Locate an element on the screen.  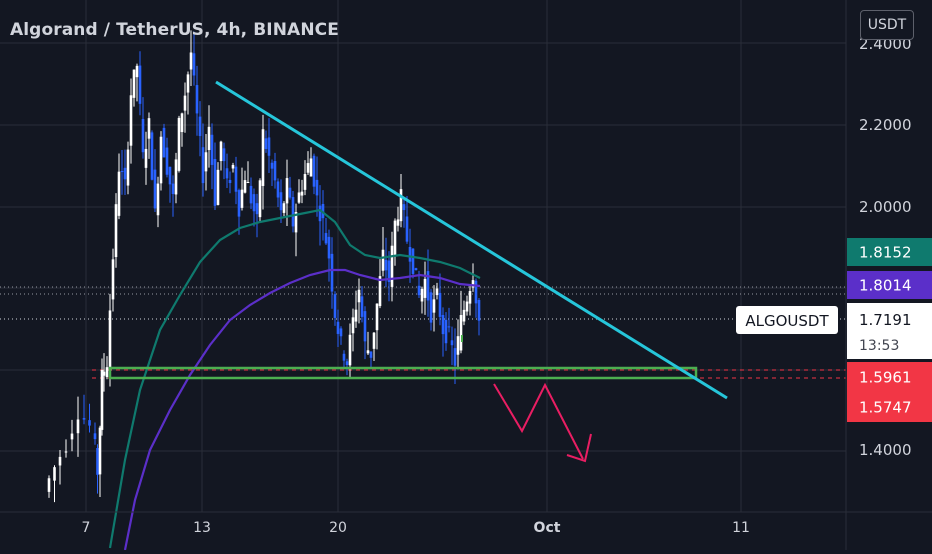
y-tick-label: 2.0000 is located at coordinates (885, 207).